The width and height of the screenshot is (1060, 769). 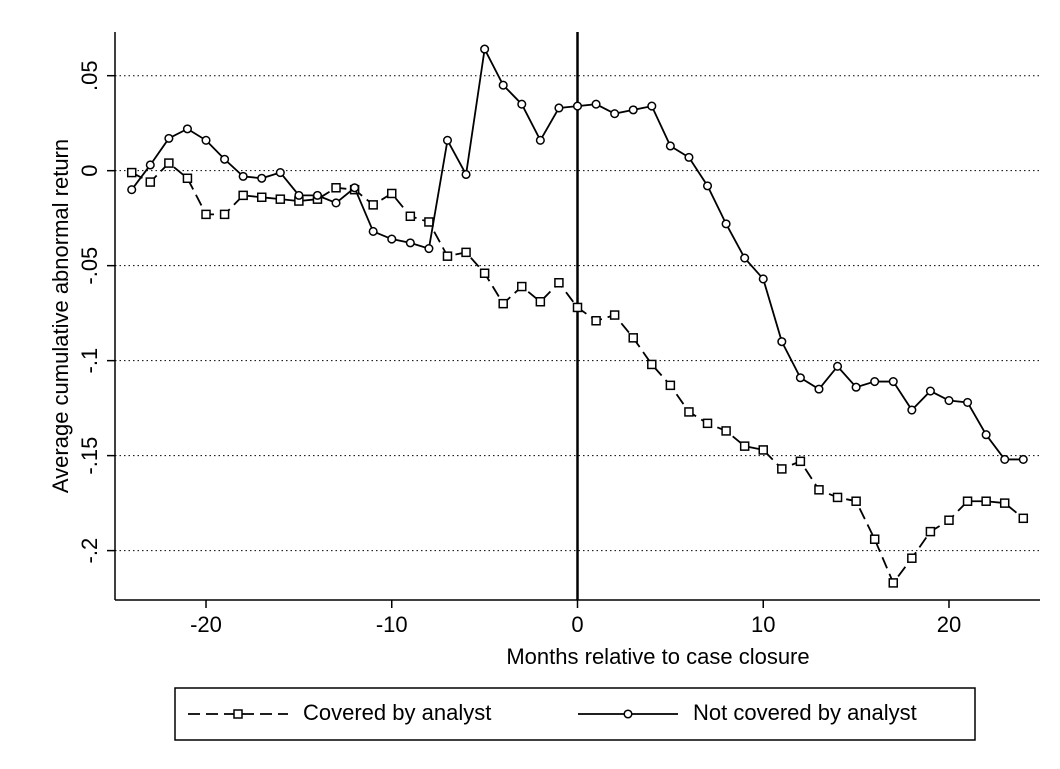 What do you see at coordinates (805, 712) in the screenshot?
I see `legend-label: Not covered by analyst` at bounding box center [805, 712].